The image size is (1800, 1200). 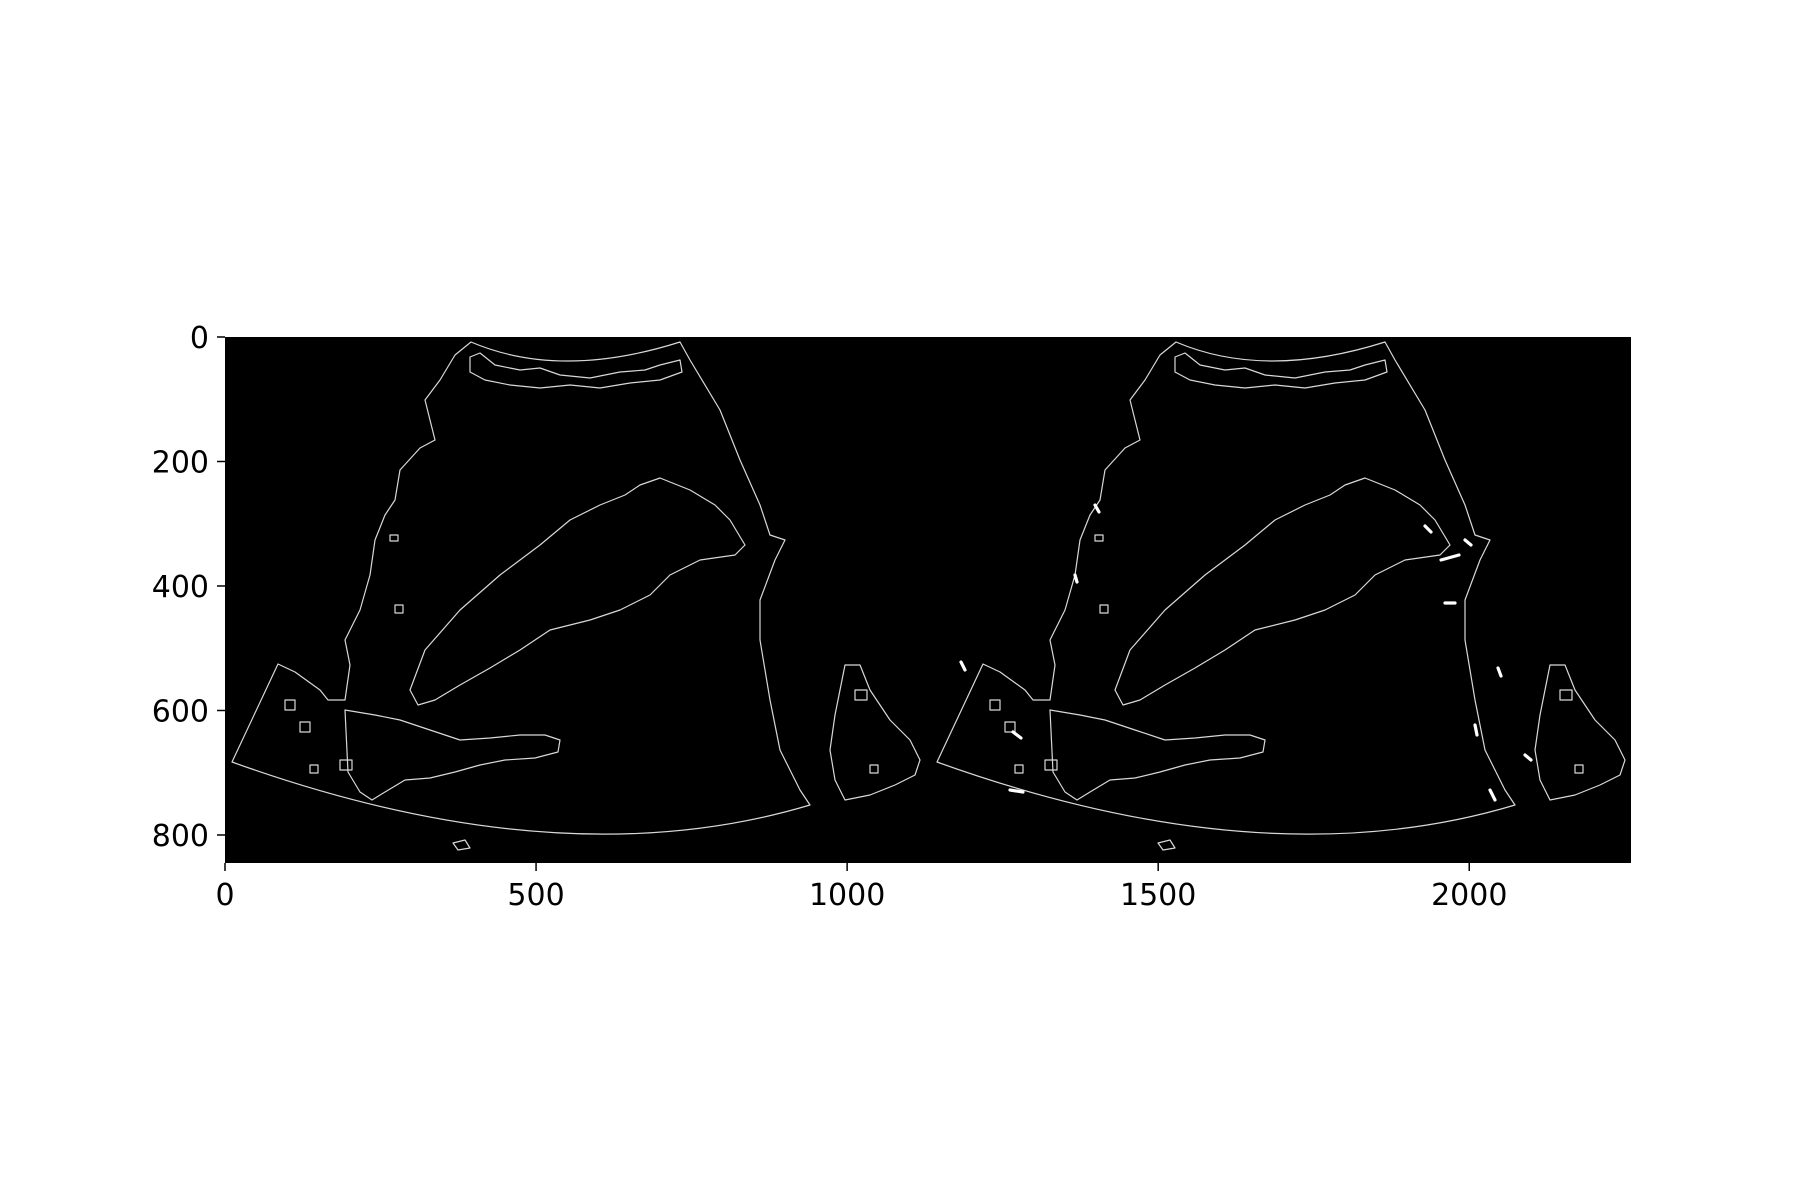 What do you see at coordinates (576, 370) in the screenshot?
I see `top-blob-left` at bounding box center [576, 370].